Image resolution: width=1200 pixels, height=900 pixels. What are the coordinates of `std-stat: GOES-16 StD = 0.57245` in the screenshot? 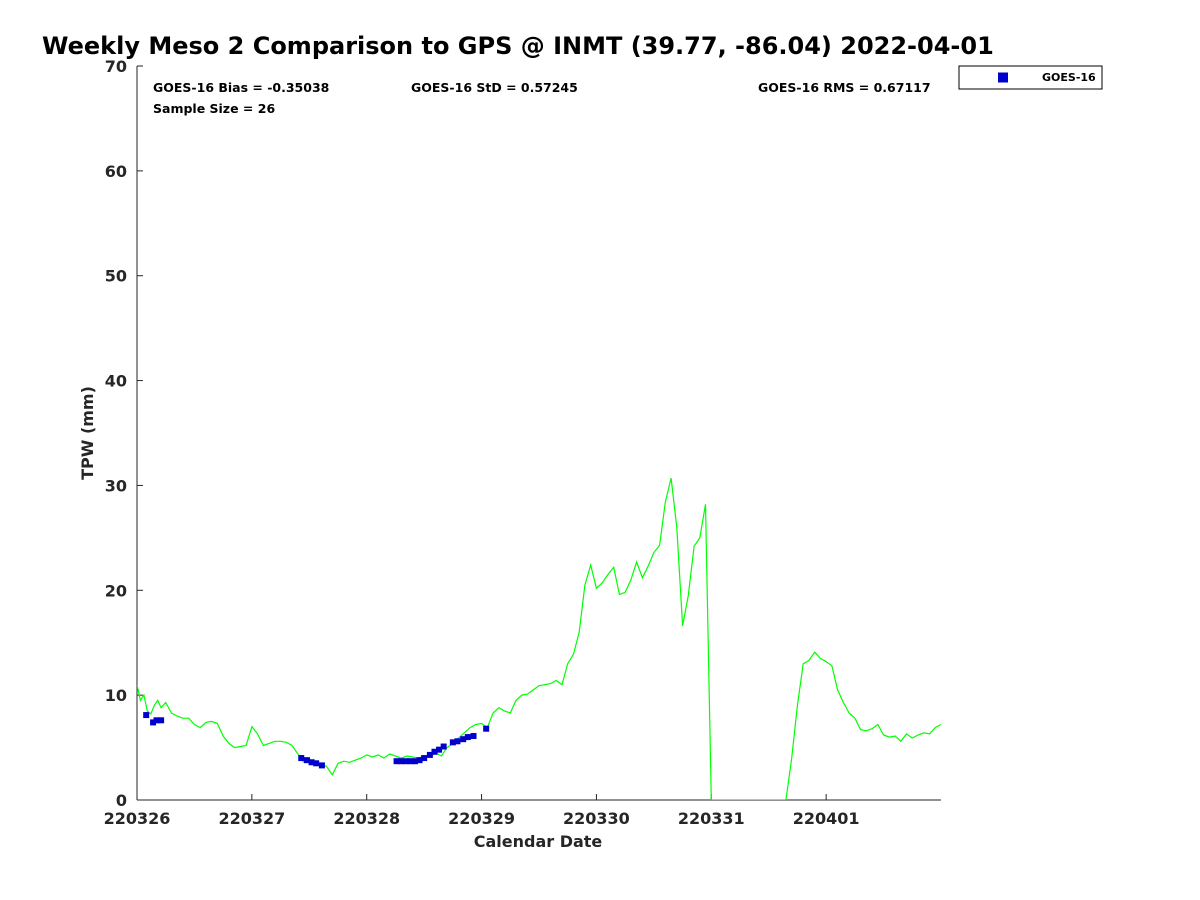 It's located at (494, 87).